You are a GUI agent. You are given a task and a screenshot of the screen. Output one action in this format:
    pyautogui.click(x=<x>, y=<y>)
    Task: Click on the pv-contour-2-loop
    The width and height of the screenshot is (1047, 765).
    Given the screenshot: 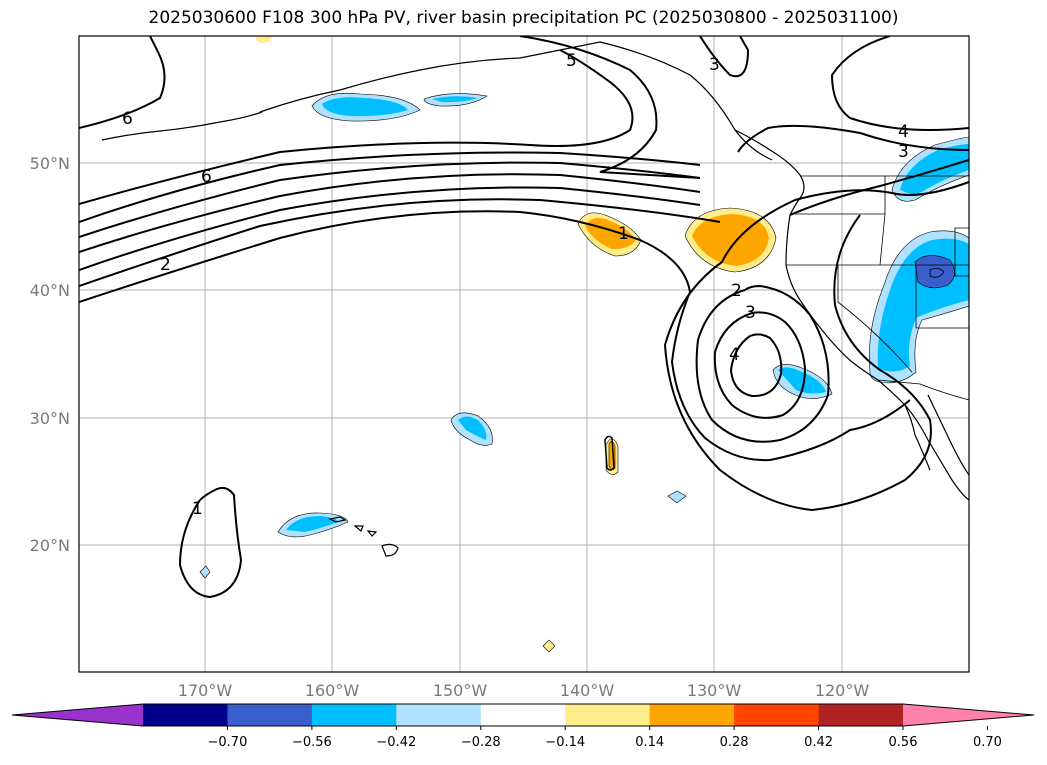 What is the action you would take?
    pyautogui.click(x=762, y=363)
    